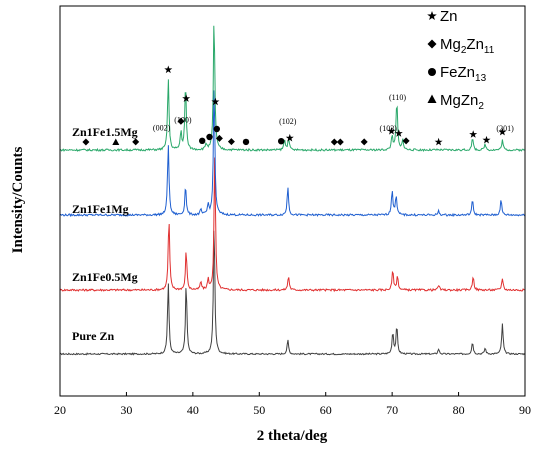 Image resolution: width=550 pixels, height=460 pixels. I want to click on peak-index-label: (102), so click(288, 121).